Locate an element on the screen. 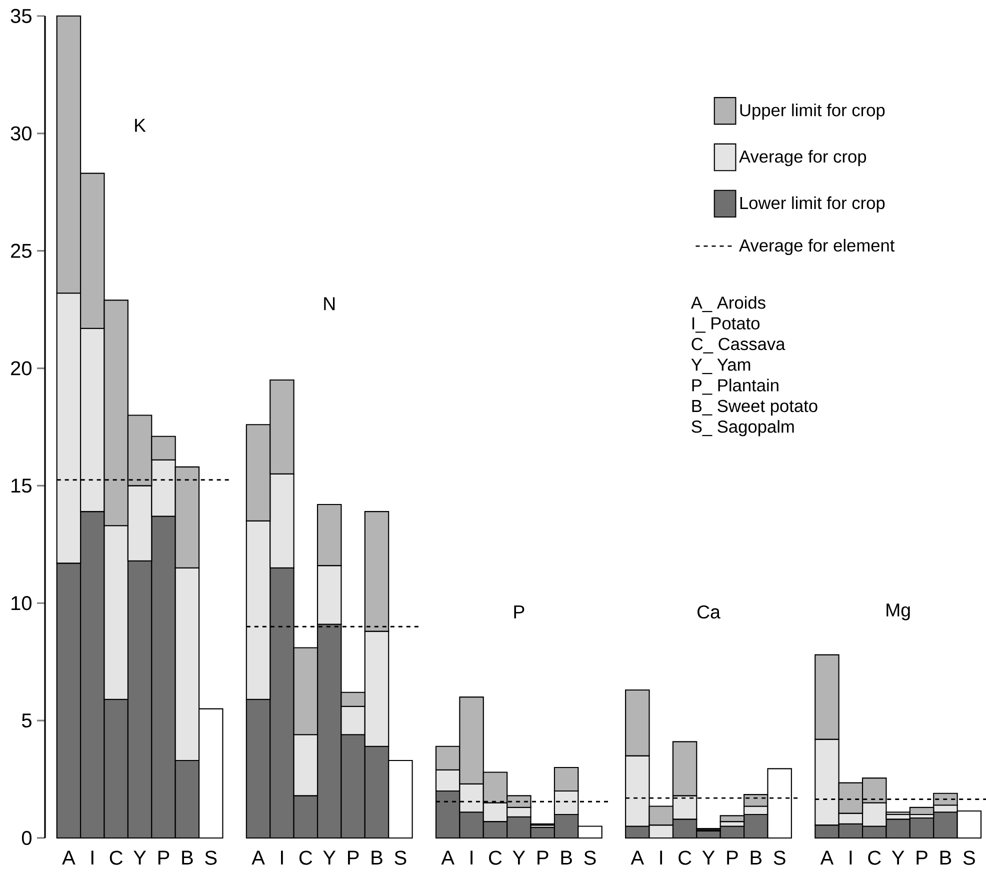 This screenshot has height=877, width=986. y-tick-label: 5 is located at coordinates (27, 721).